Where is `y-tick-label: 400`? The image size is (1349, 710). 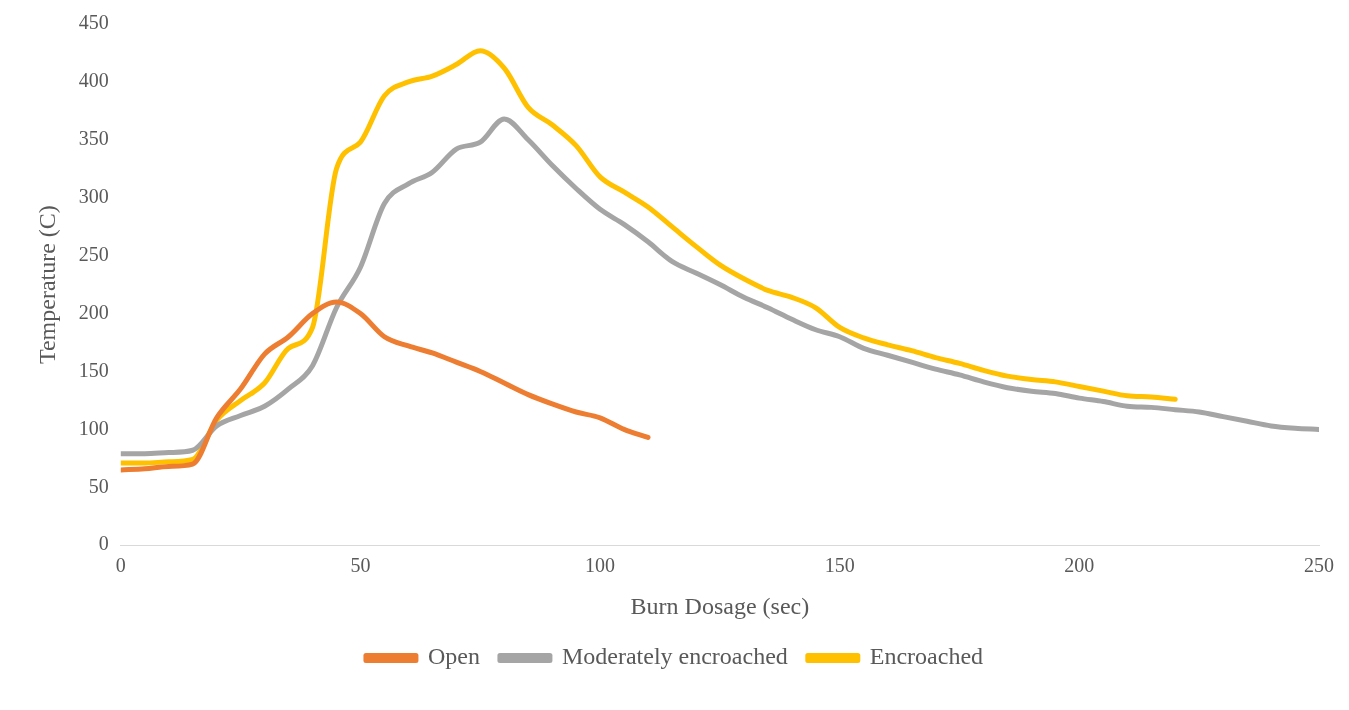
y-tick-label: 400 is located at coordinates (93, 80).